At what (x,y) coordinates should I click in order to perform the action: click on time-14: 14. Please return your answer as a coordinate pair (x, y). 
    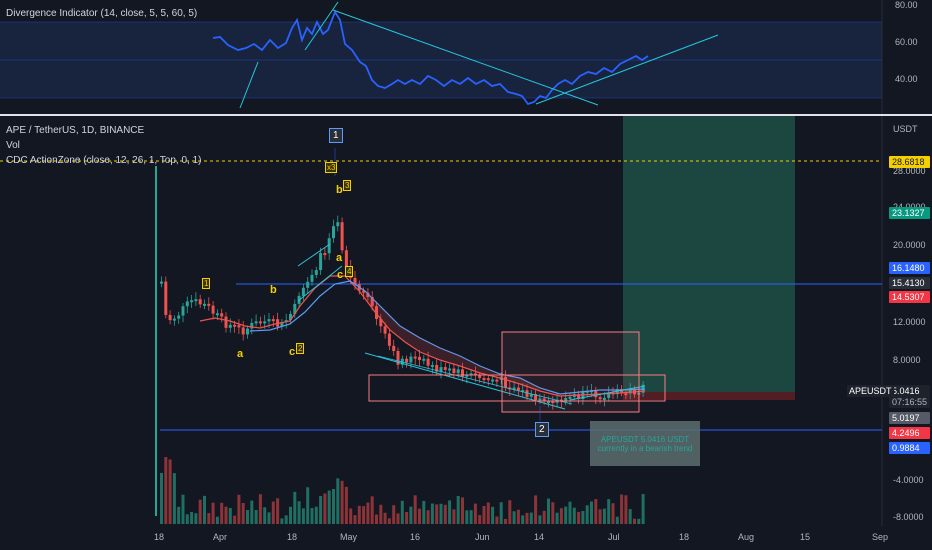
    Looking at the image, I should click on (539, 537).